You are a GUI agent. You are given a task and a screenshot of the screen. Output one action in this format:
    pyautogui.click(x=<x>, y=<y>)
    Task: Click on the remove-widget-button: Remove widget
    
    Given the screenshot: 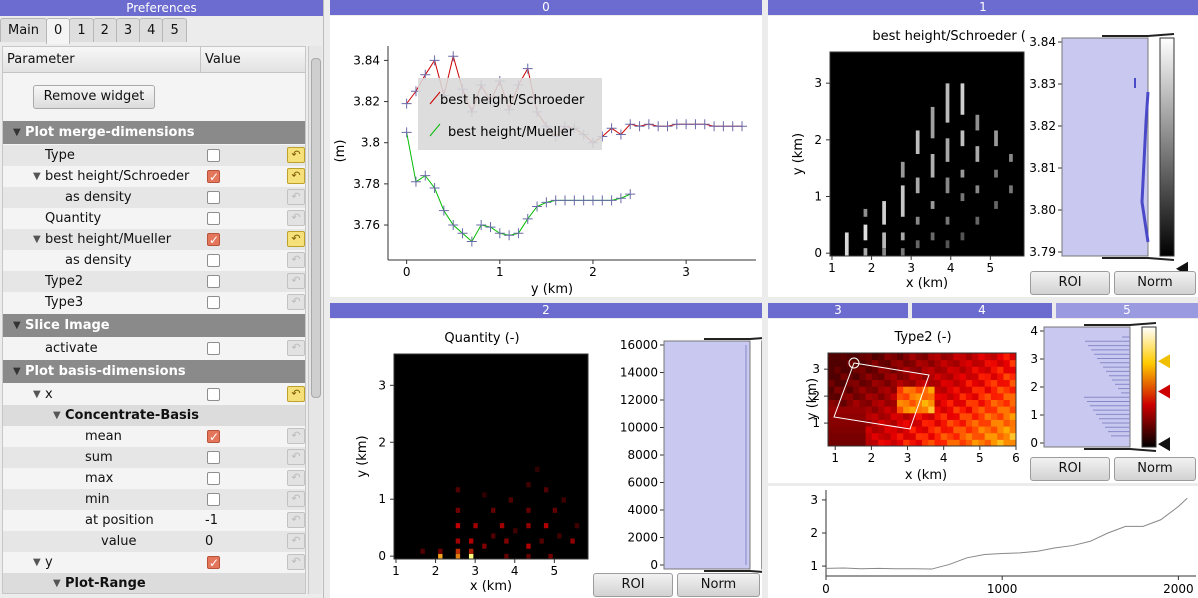 What is the action you would take?
    pyautogui.click(x=94, y=97)
    